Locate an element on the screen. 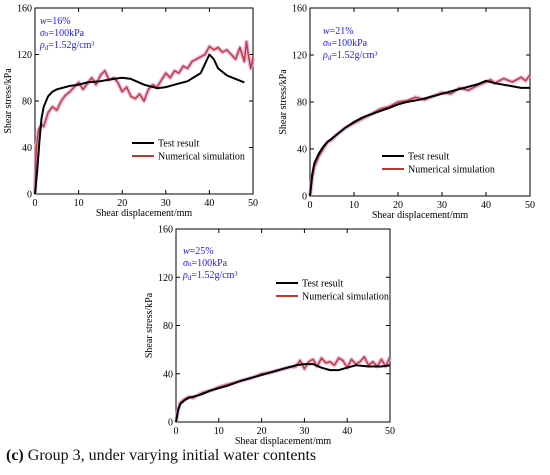  annotation-text: w=21% is located at coordinates (338, 31).